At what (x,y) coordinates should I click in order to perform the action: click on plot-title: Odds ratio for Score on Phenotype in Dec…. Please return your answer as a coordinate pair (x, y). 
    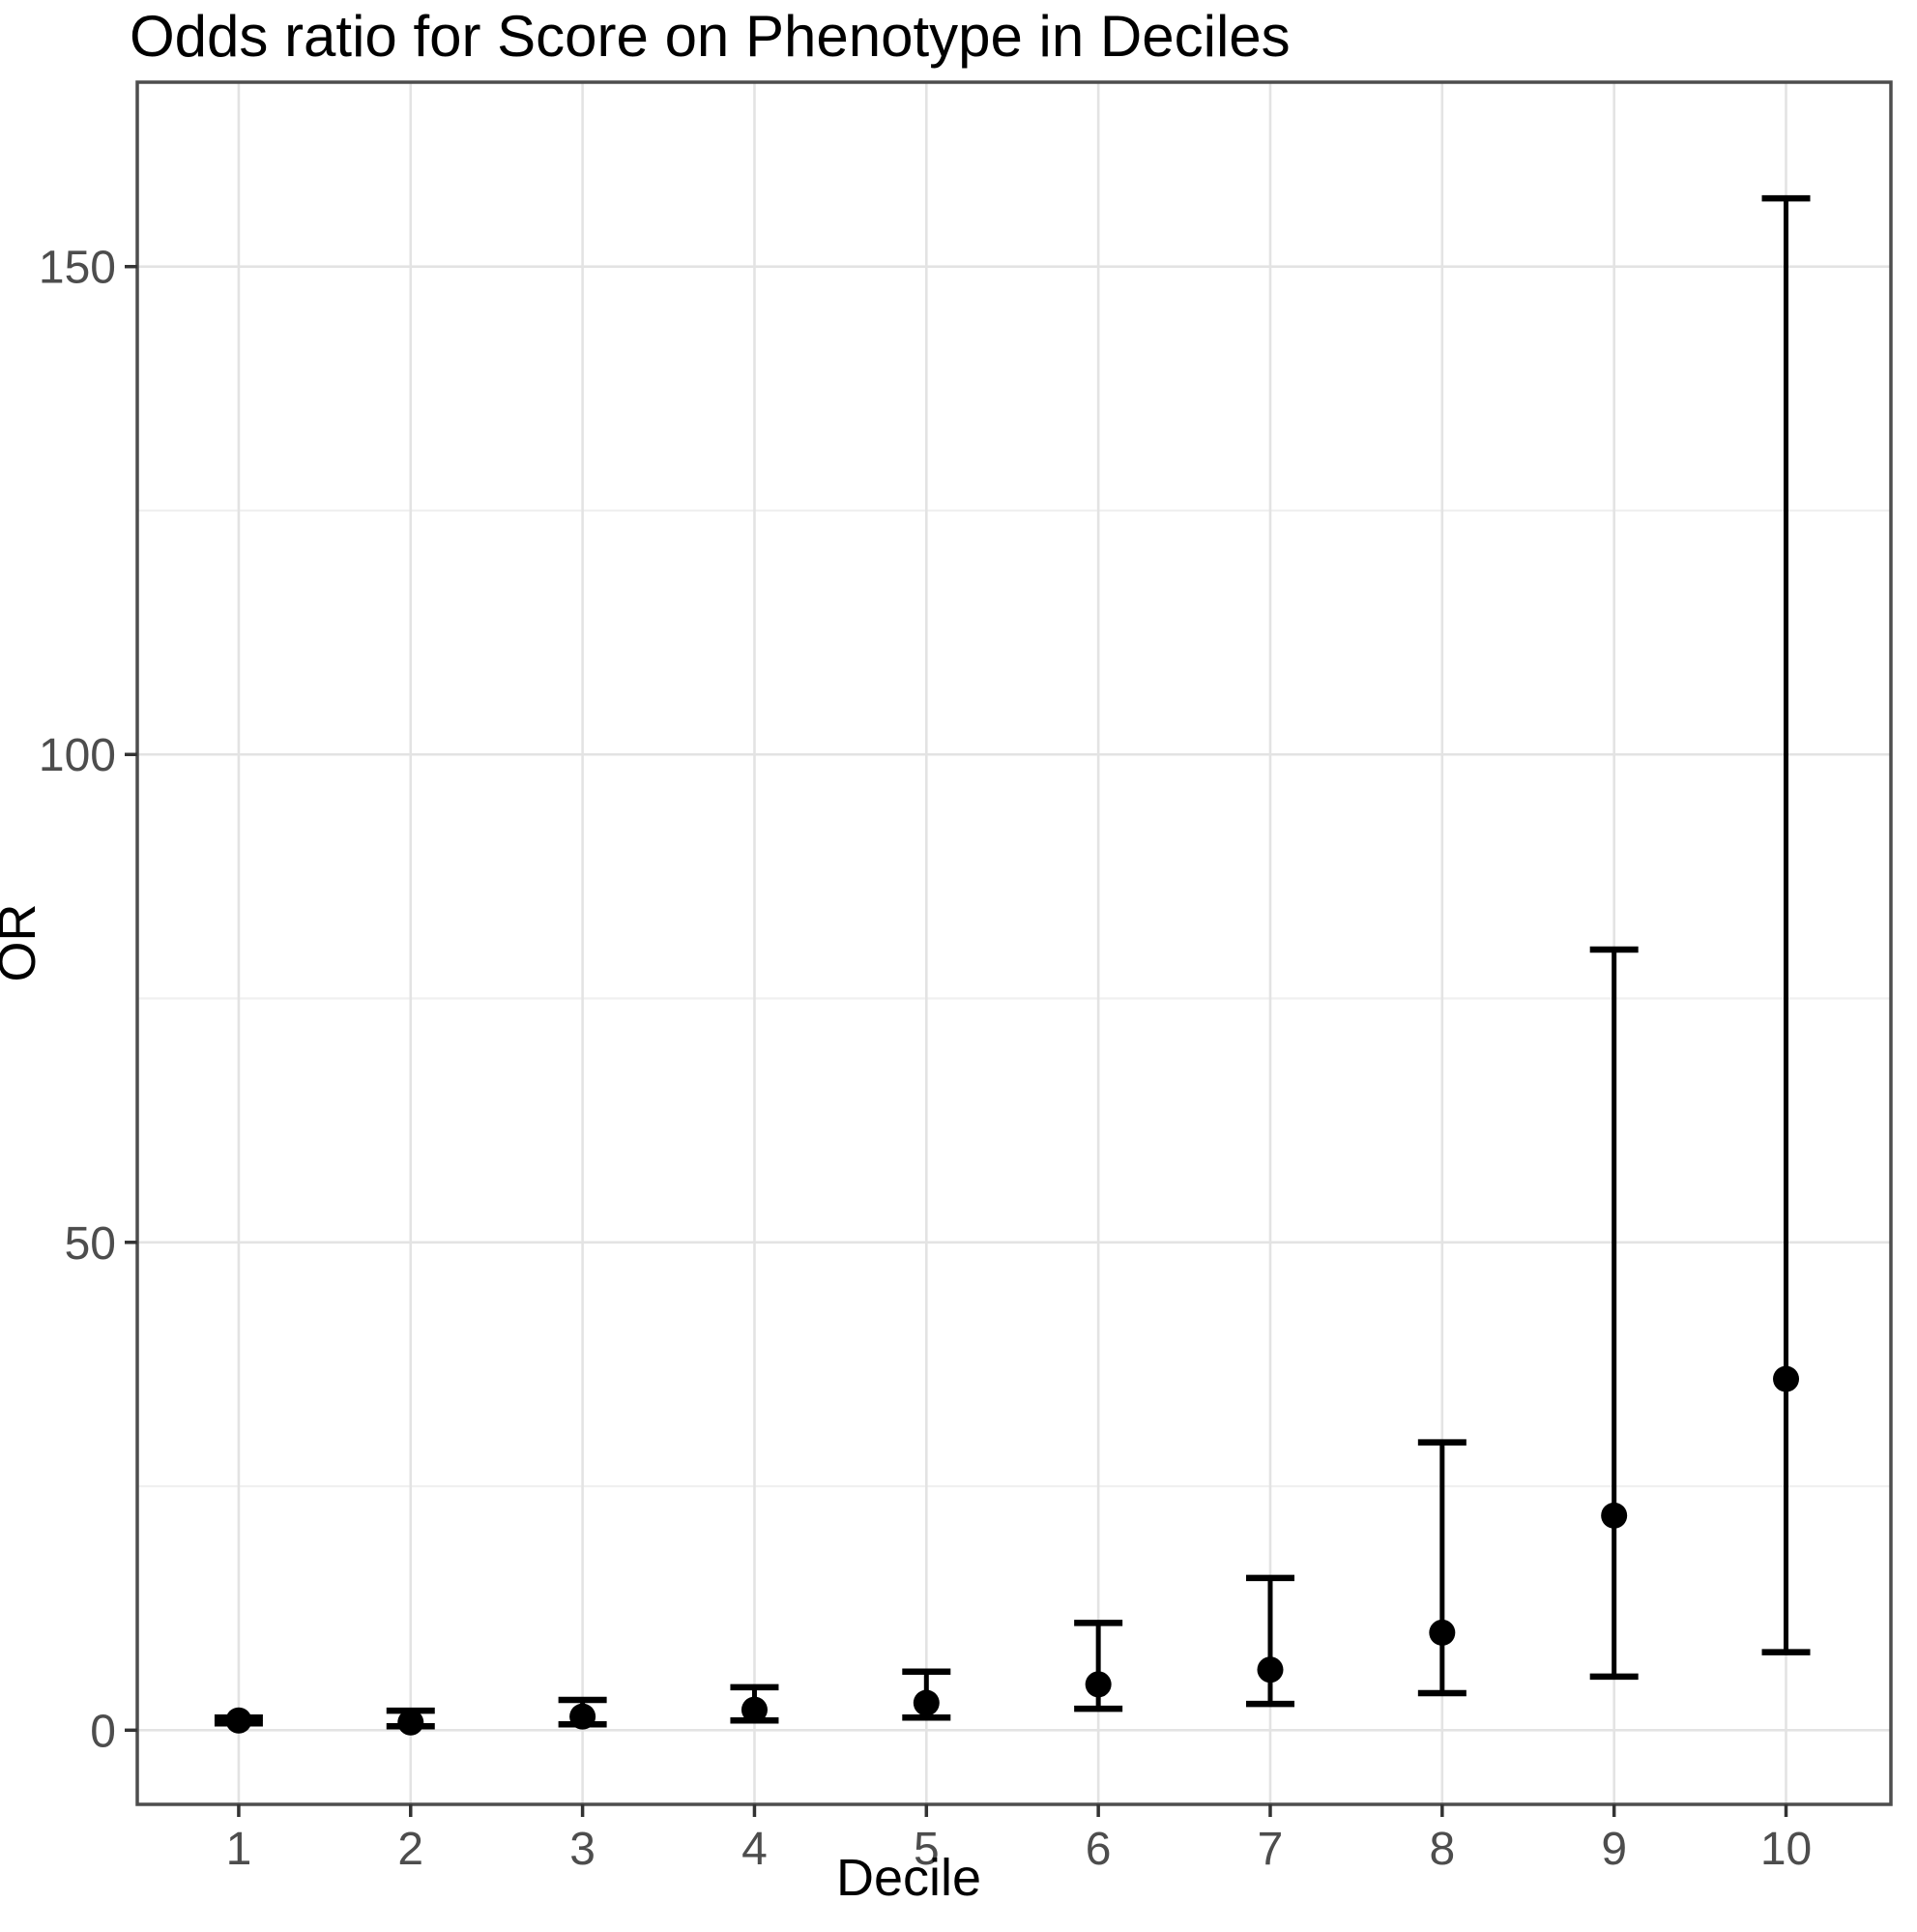
    Looking at the image, I should click on (710, 36).